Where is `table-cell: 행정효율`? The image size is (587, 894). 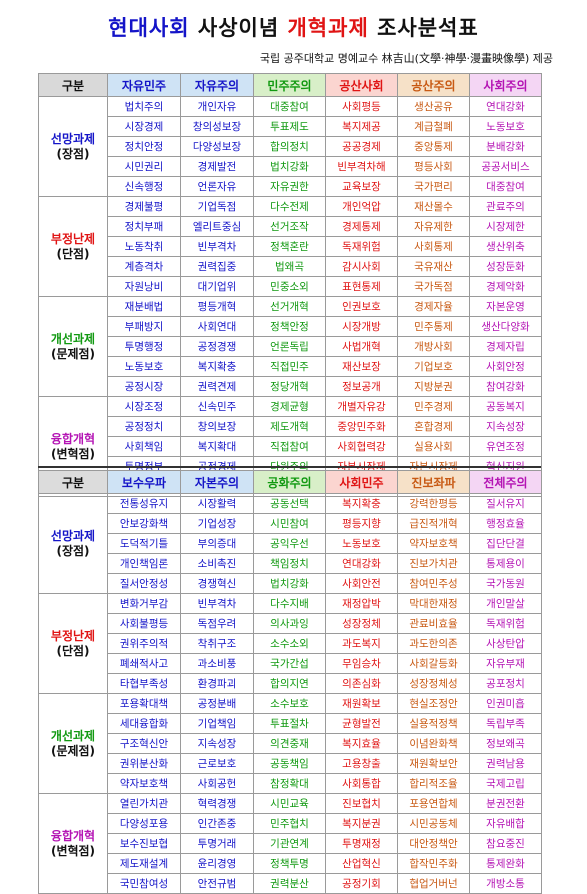 table-cell: 행정효율 is located at coordinates (505, 523).